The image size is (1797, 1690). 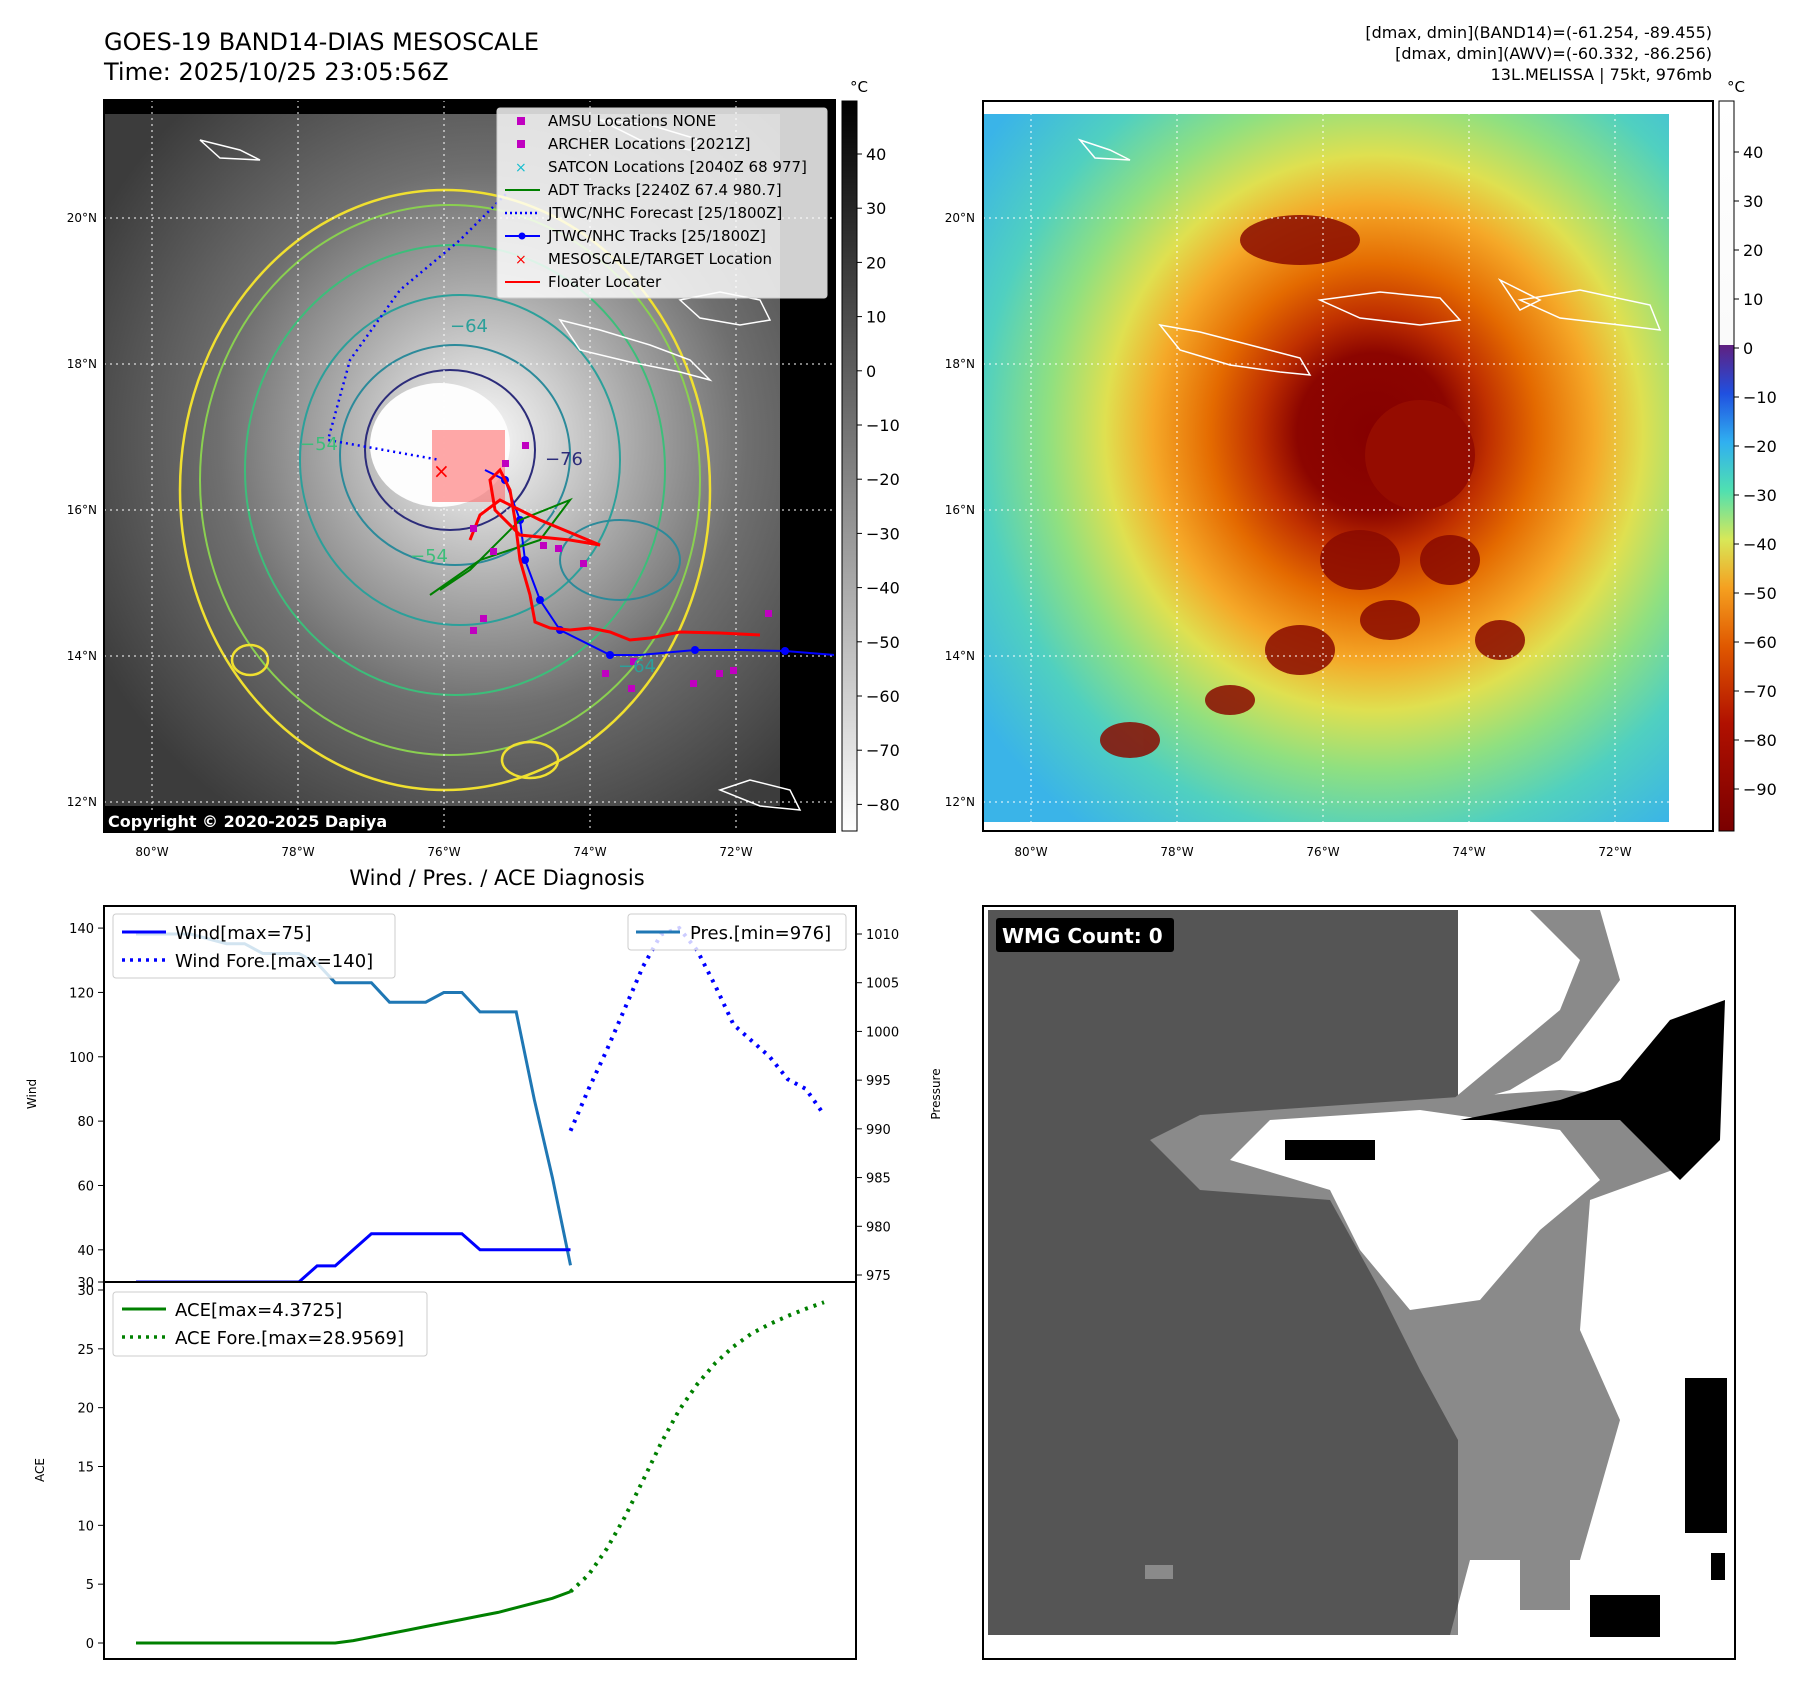 I want to click on pressure-tick-label: 1000, so click(x=882, y=1032).